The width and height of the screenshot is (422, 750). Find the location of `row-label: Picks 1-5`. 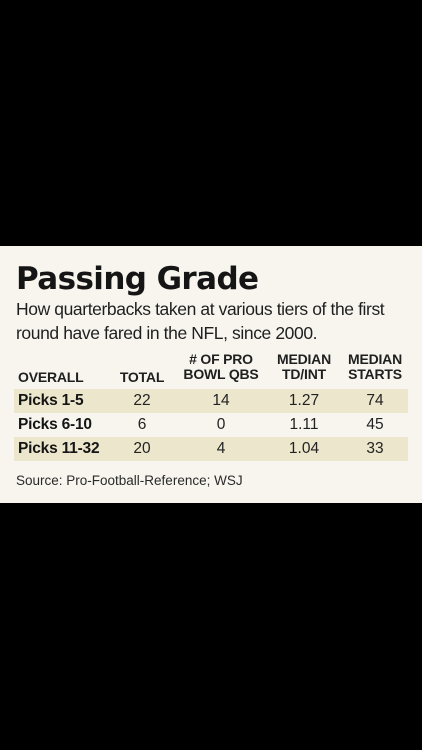

row-label: Picks 1-5 is located at coordinates (51, 400).